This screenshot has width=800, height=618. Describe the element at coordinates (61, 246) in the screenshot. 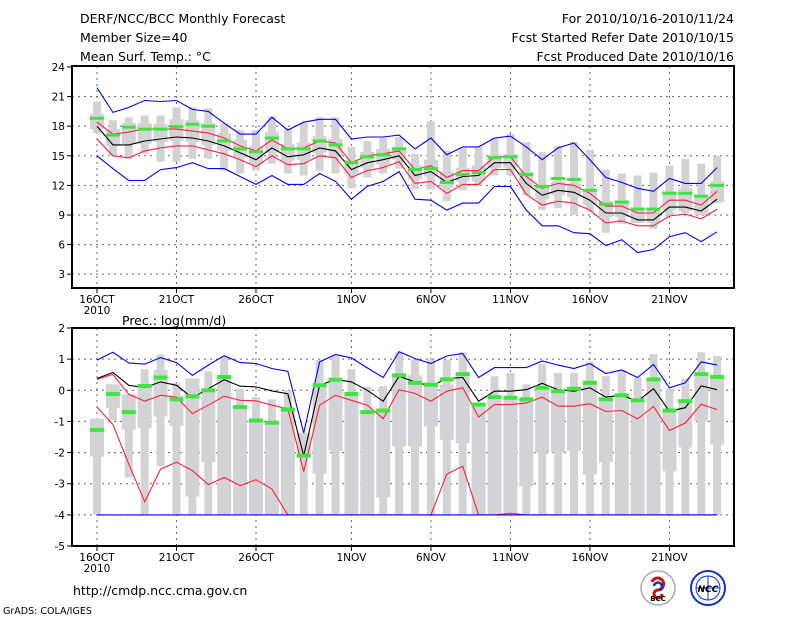

I see `y-tick-label: 6` at that location.